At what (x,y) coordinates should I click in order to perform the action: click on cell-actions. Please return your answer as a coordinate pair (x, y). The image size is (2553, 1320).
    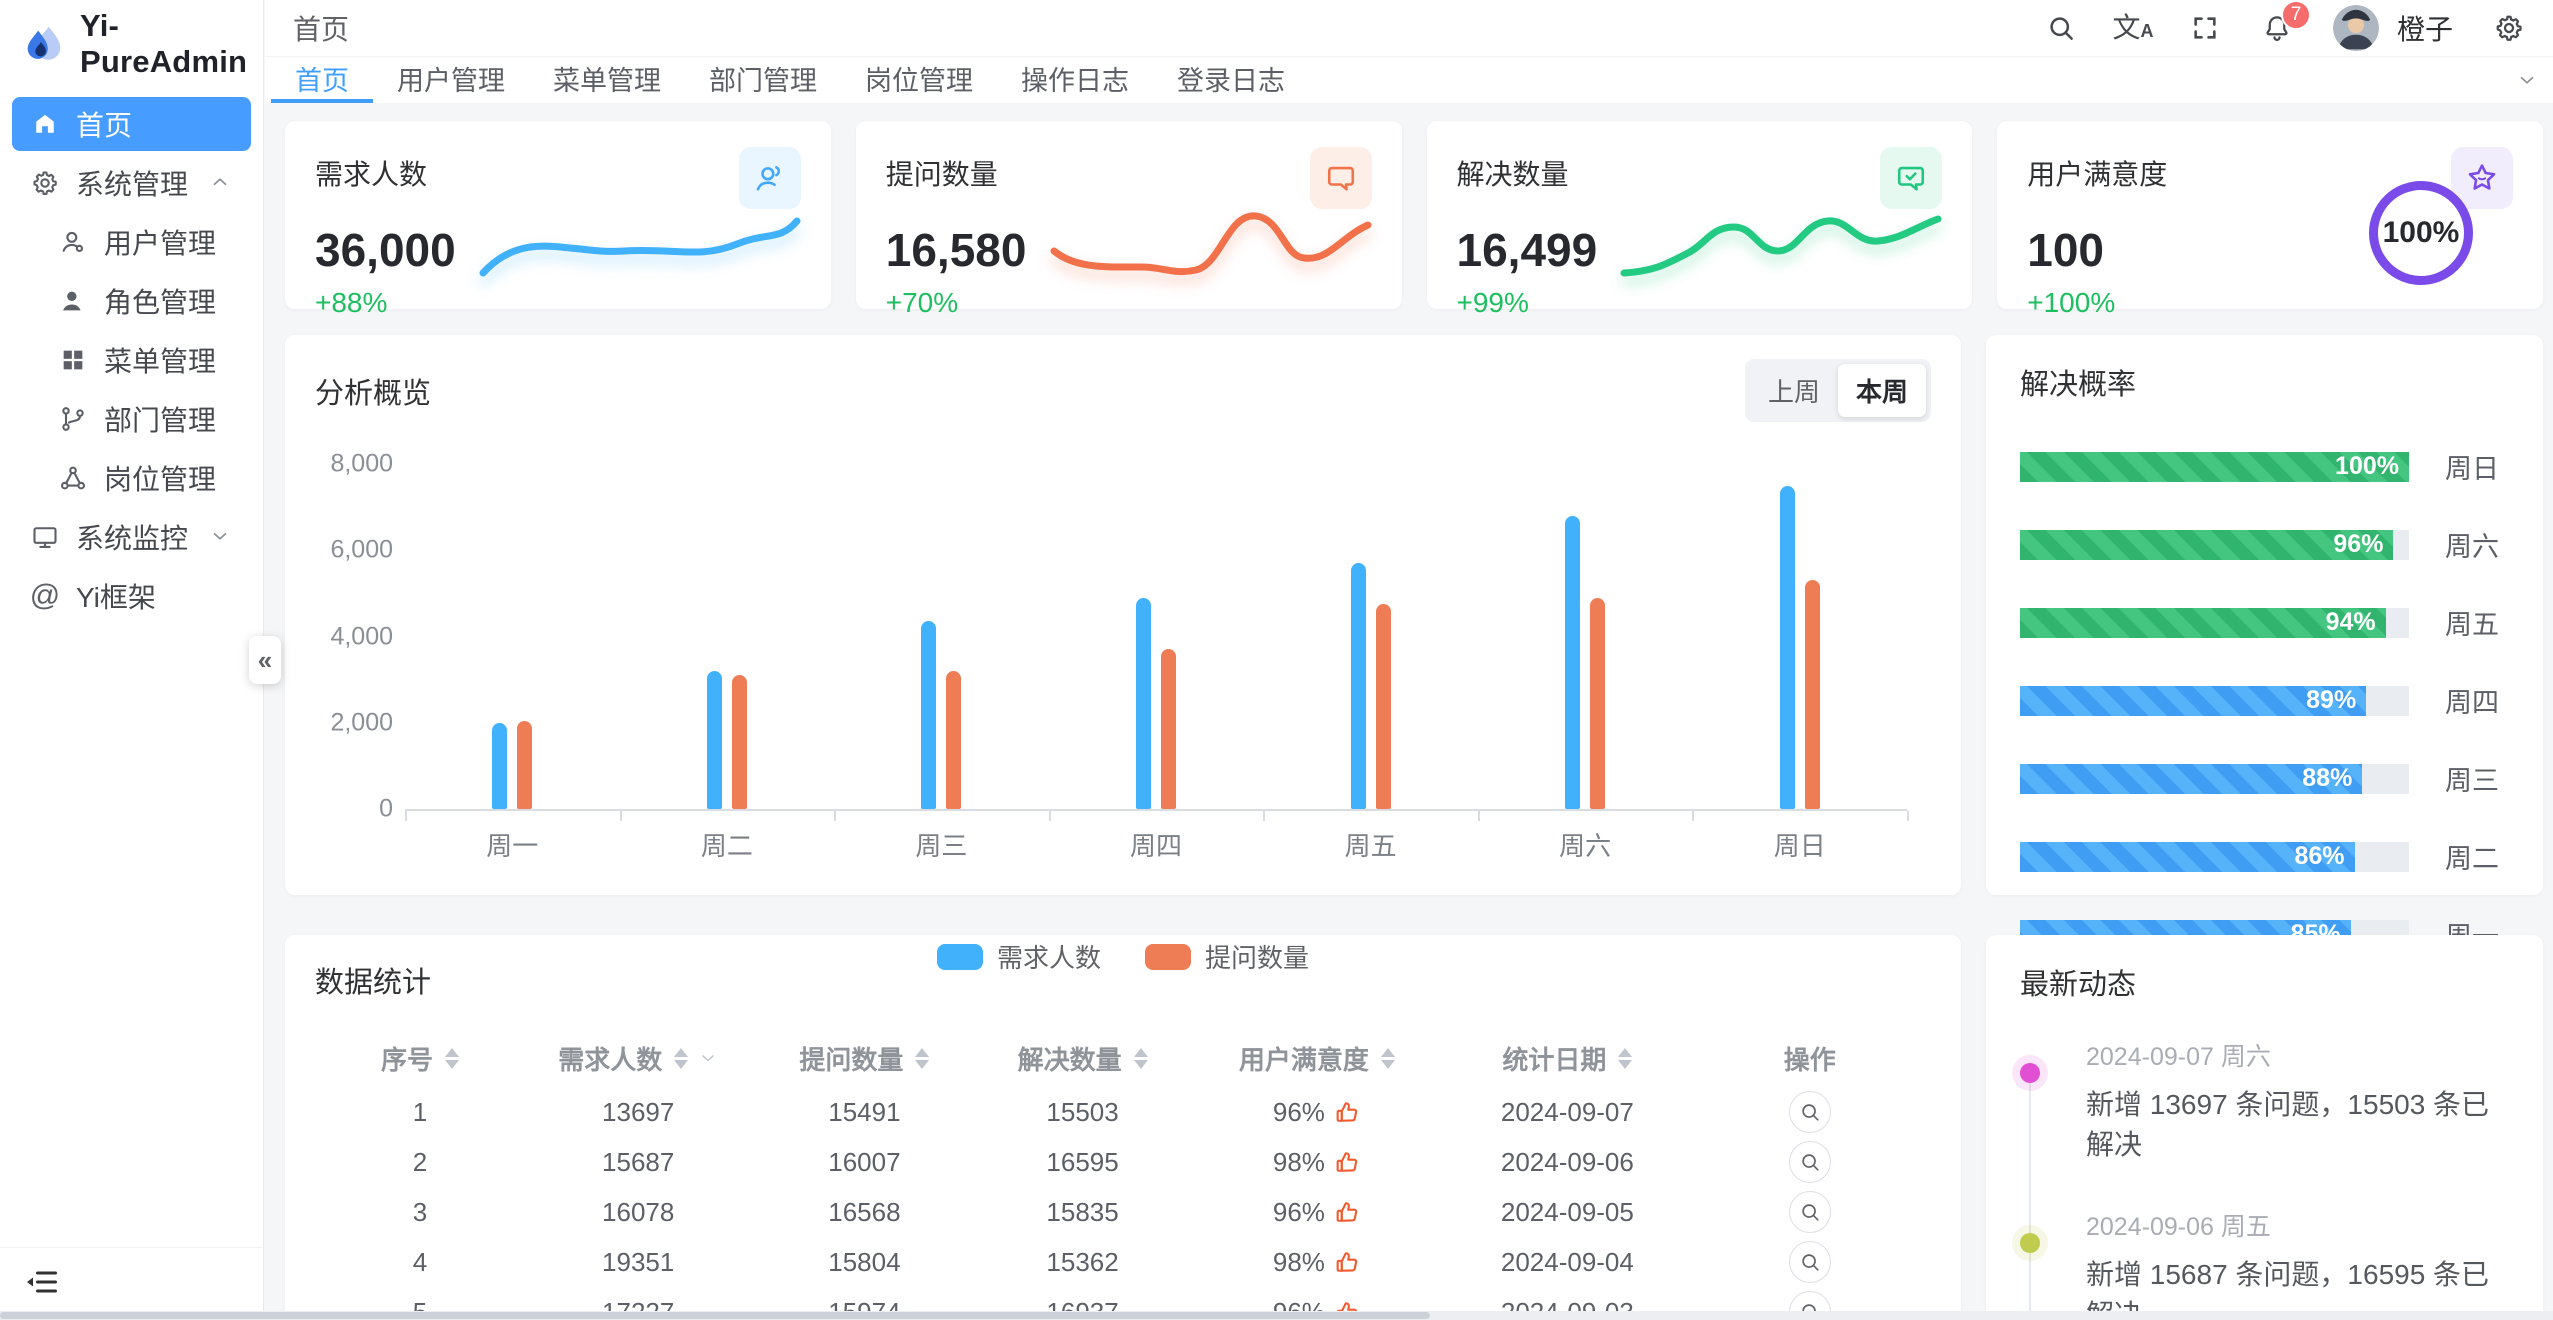
    Looking at the image, I should click on (1810, 1212).